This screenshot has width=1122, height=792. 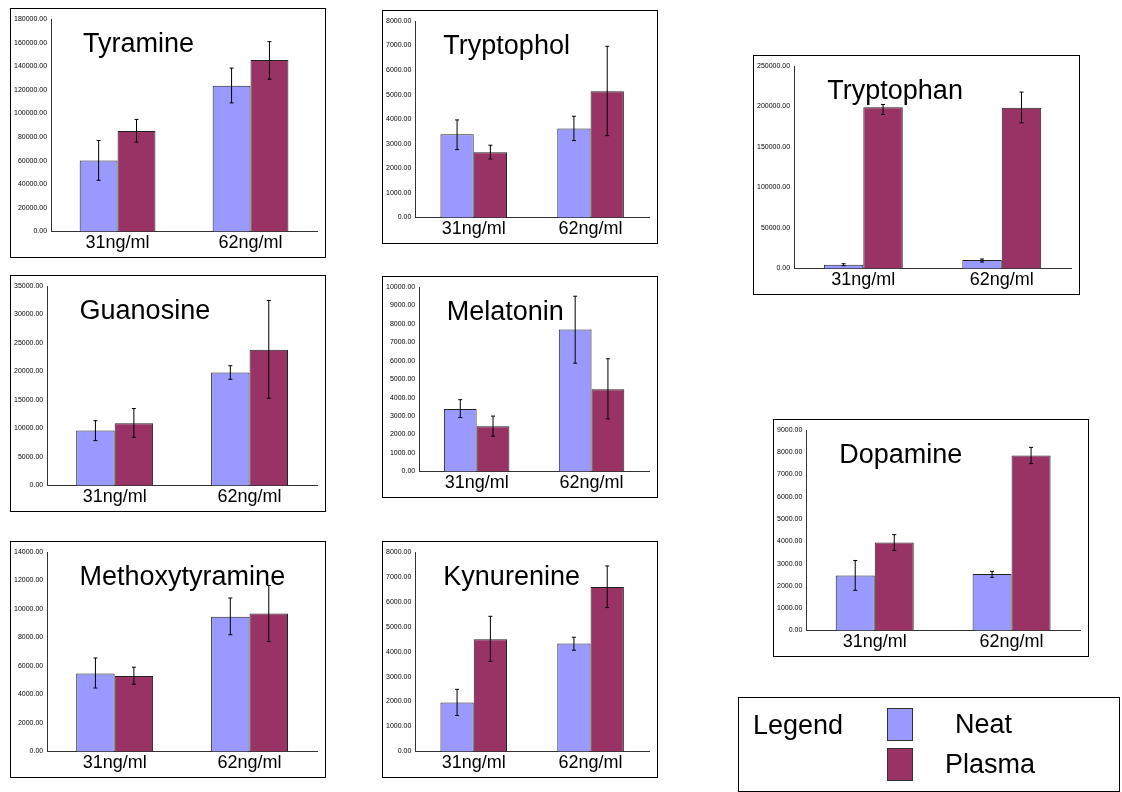 What do you see at coordinates (505, 310) in the screenshot?
I see `chart-title: Melatonin` at bounding box center [505, 310].